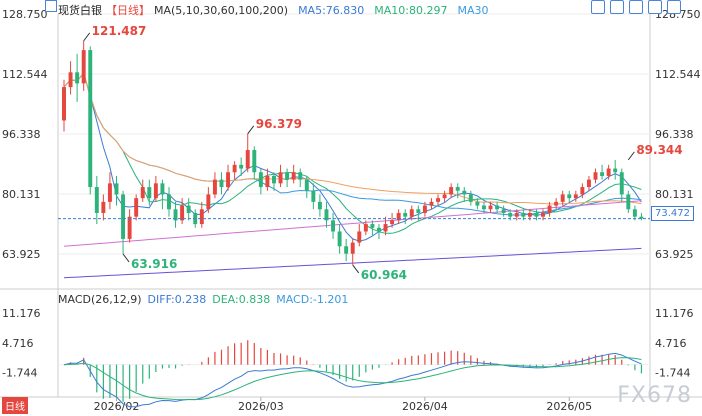 The image size is (702, 416). I want to click on annotation-label: 96.379, so click(279, 124).